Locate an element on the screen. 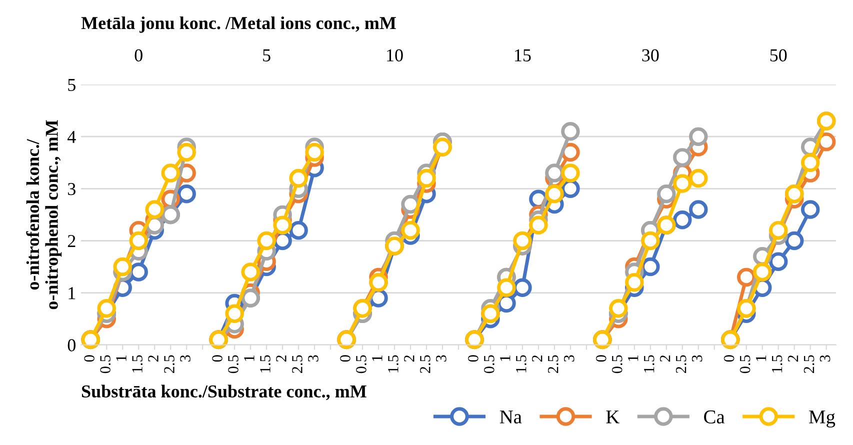 Image resolution: width=853 pixels, height=445 pixels. x-axis-title: Substrāta konc./Substrate conc., mM is located at coordinates (224, 392).